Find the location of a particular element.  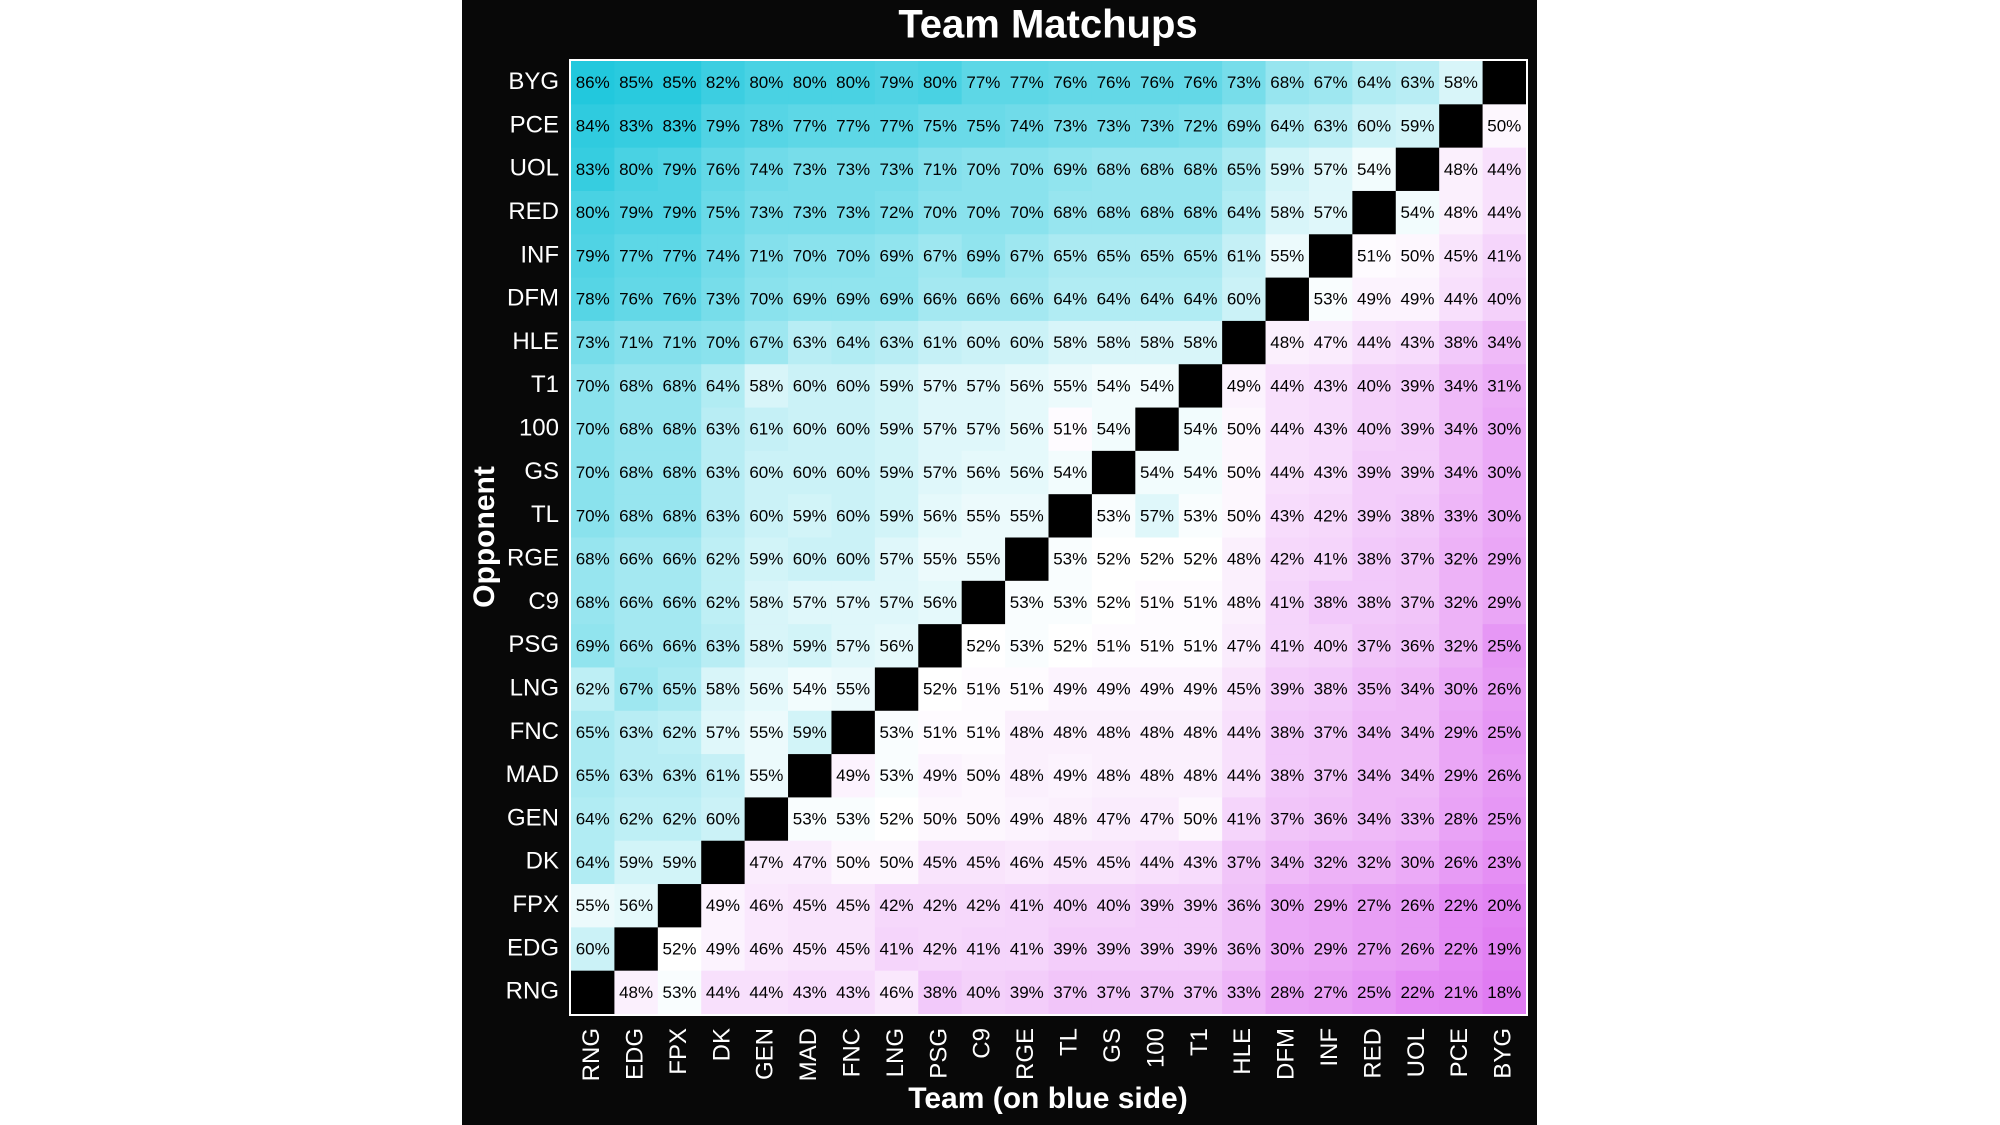

cell-label: 50% is located at coordinates (853, 862).